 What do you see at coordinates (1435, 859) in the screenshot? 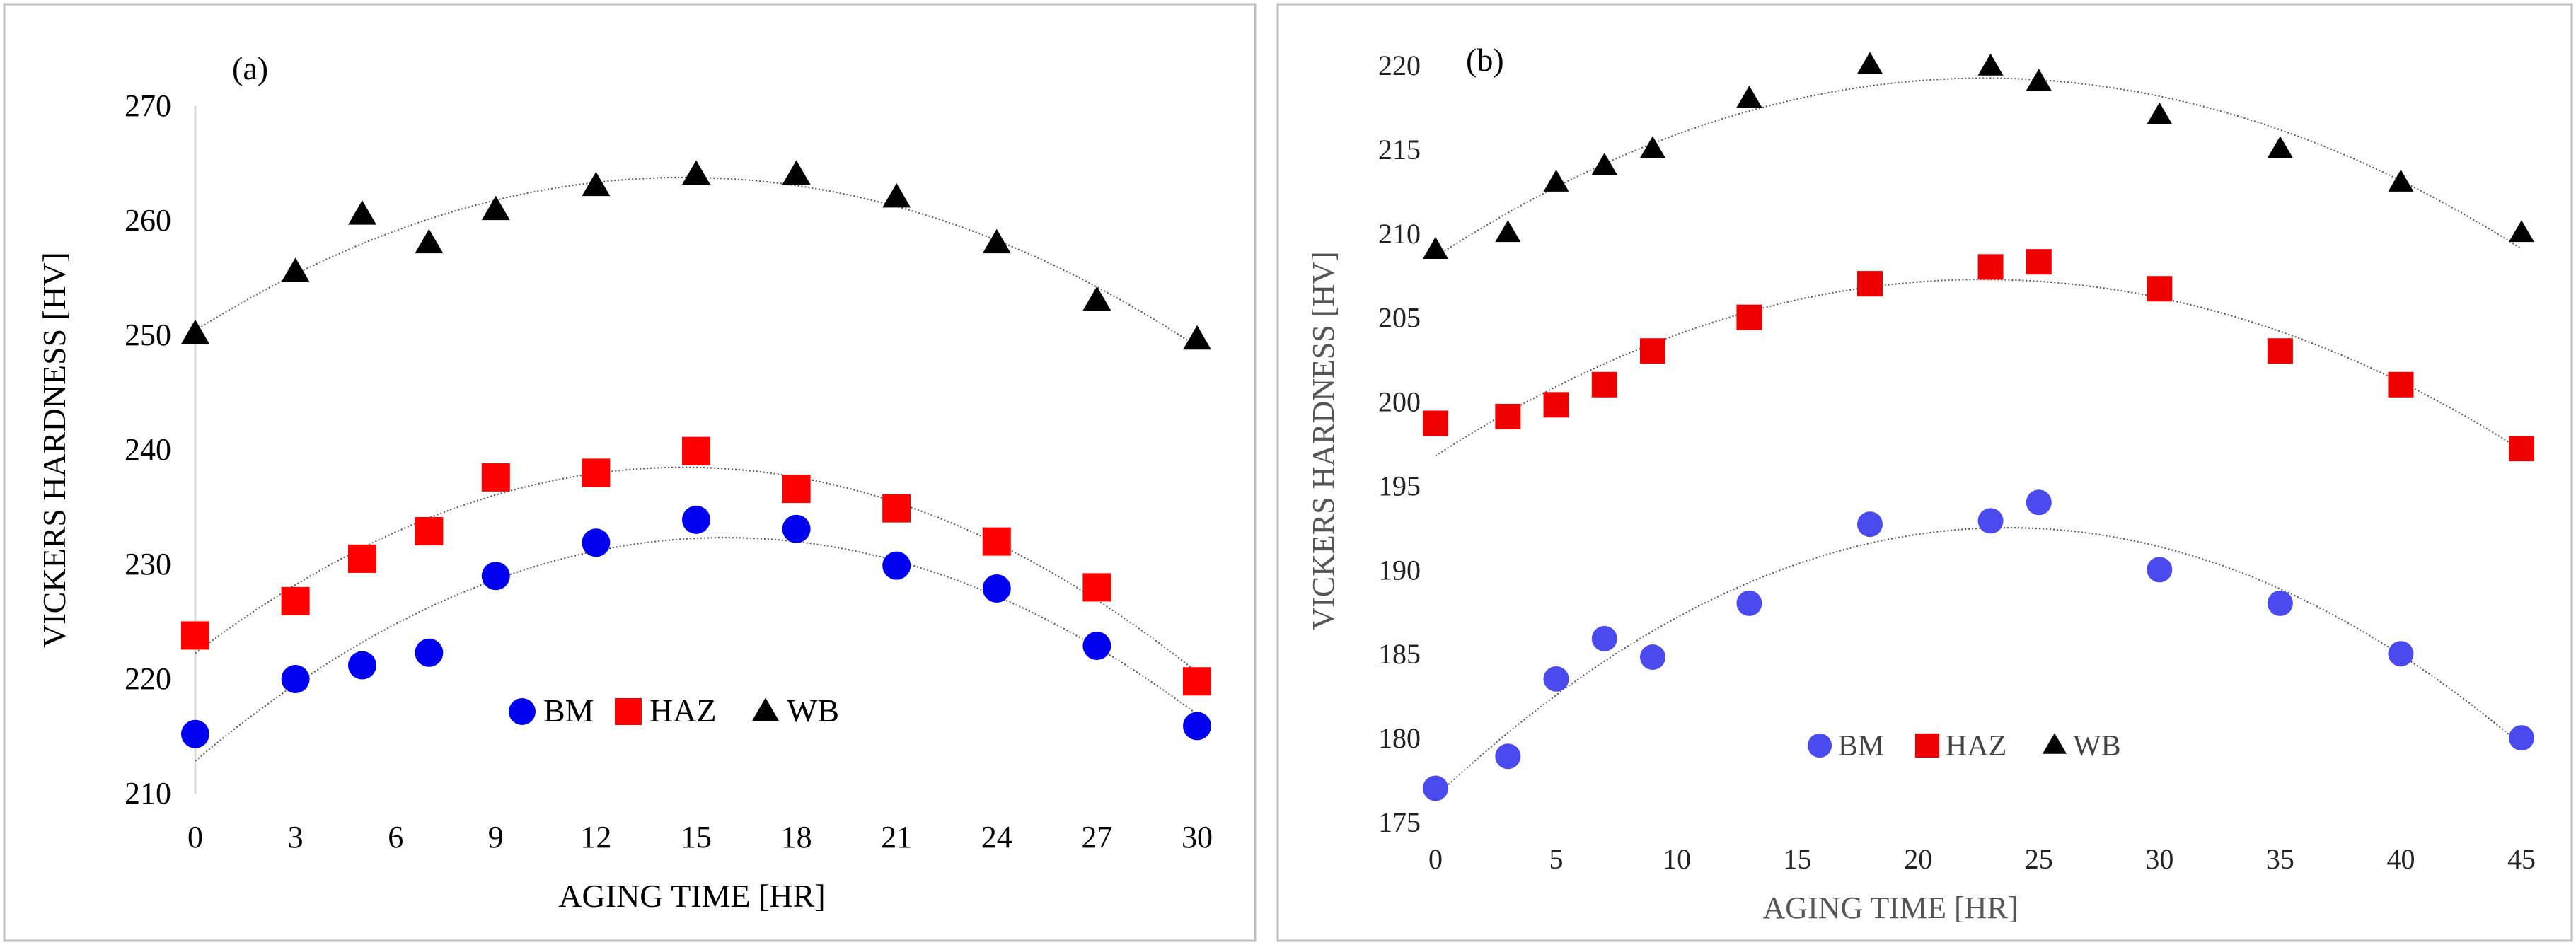
I see `x-tick-label: 0` at bounding box center [1435, 859].